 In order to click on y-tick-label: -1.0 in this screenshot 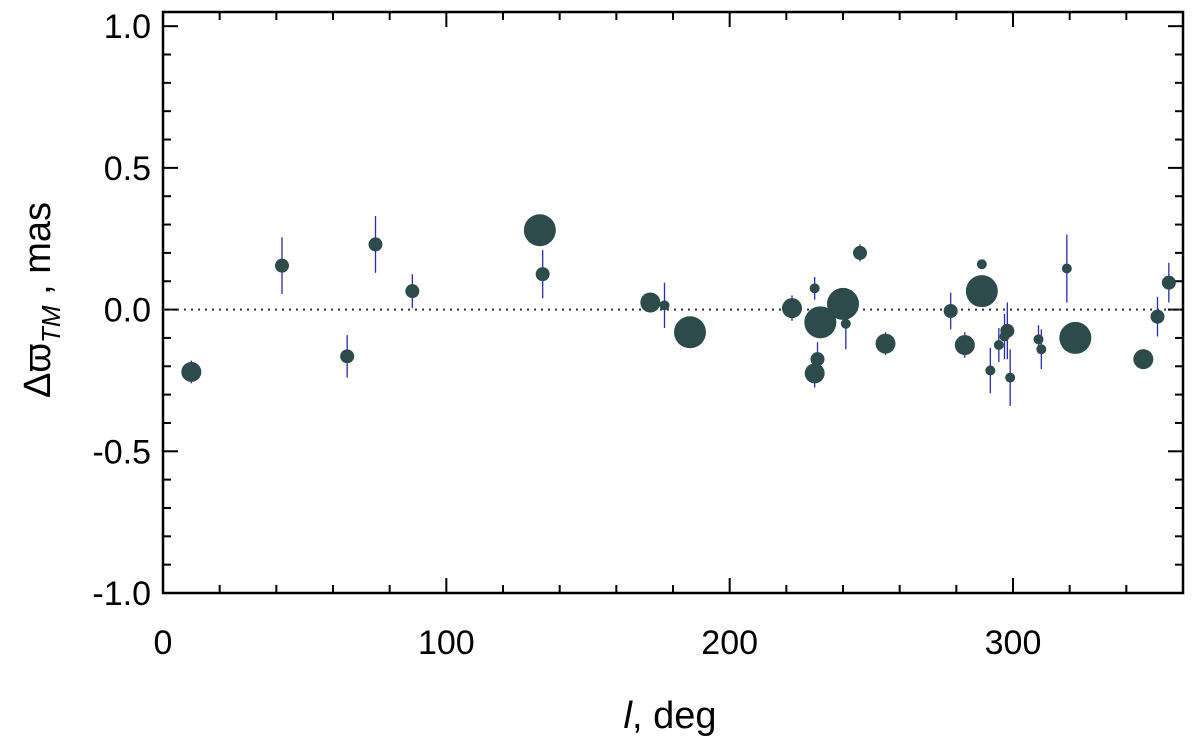, I will do `click(121, 594)`.